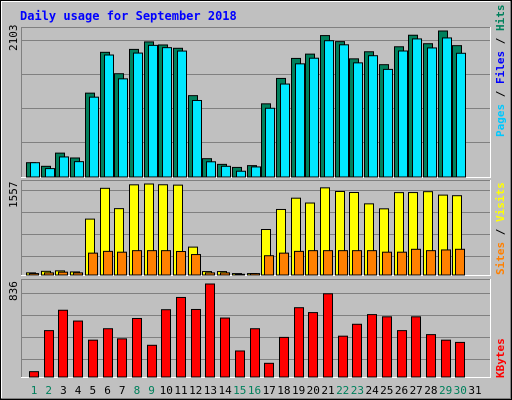  What do you see at coordinates (13, 38) in the screenshot?
I see `y-max-label-hits: 2103` at bounding box center [13, 38].